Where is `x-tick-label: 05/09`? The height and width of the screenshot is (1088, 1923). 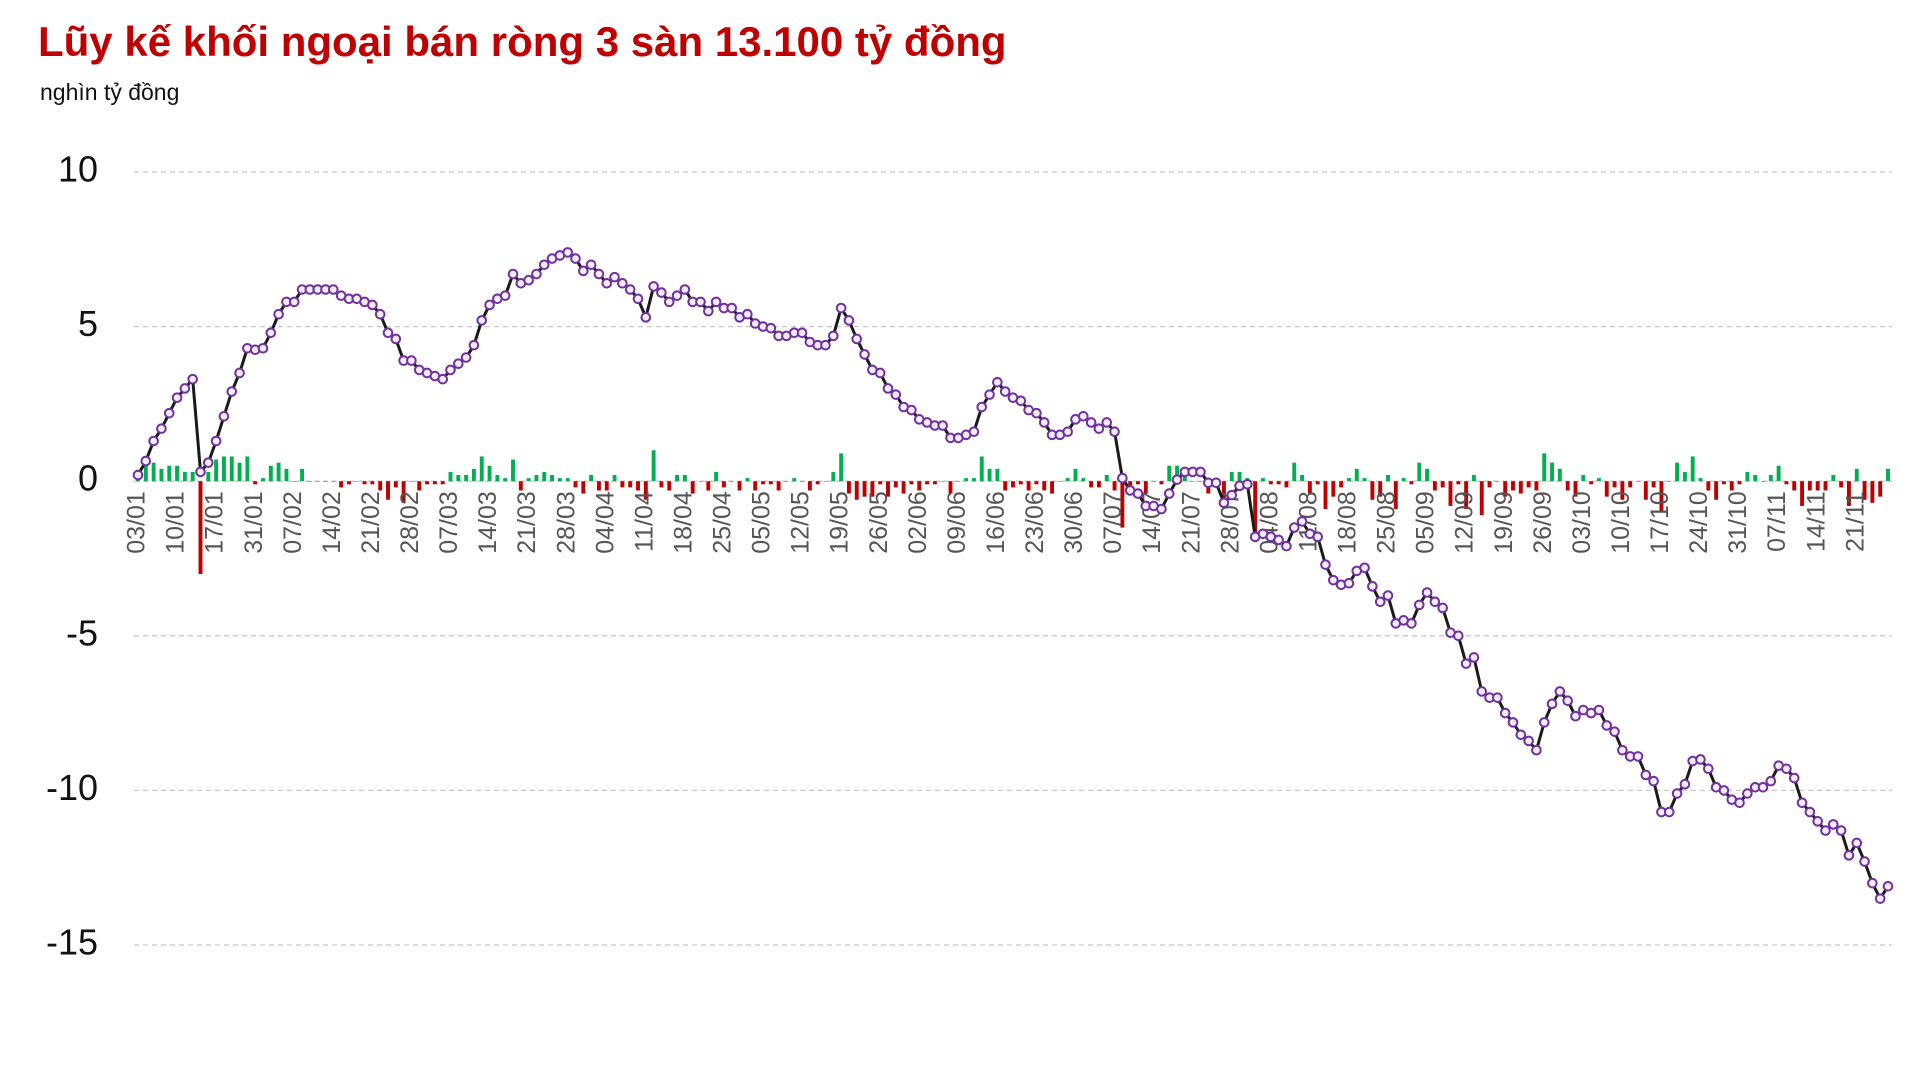 x-tick-label: 05/09 is located at coordinates (1426, 522).